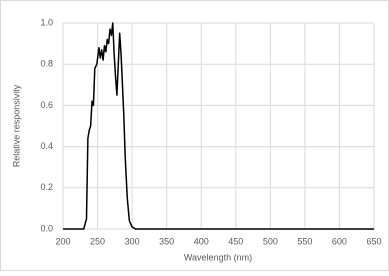  Describe the element at coordinates (235, 241) in the screenshot. I see `x-tick-label: 450` at that location.